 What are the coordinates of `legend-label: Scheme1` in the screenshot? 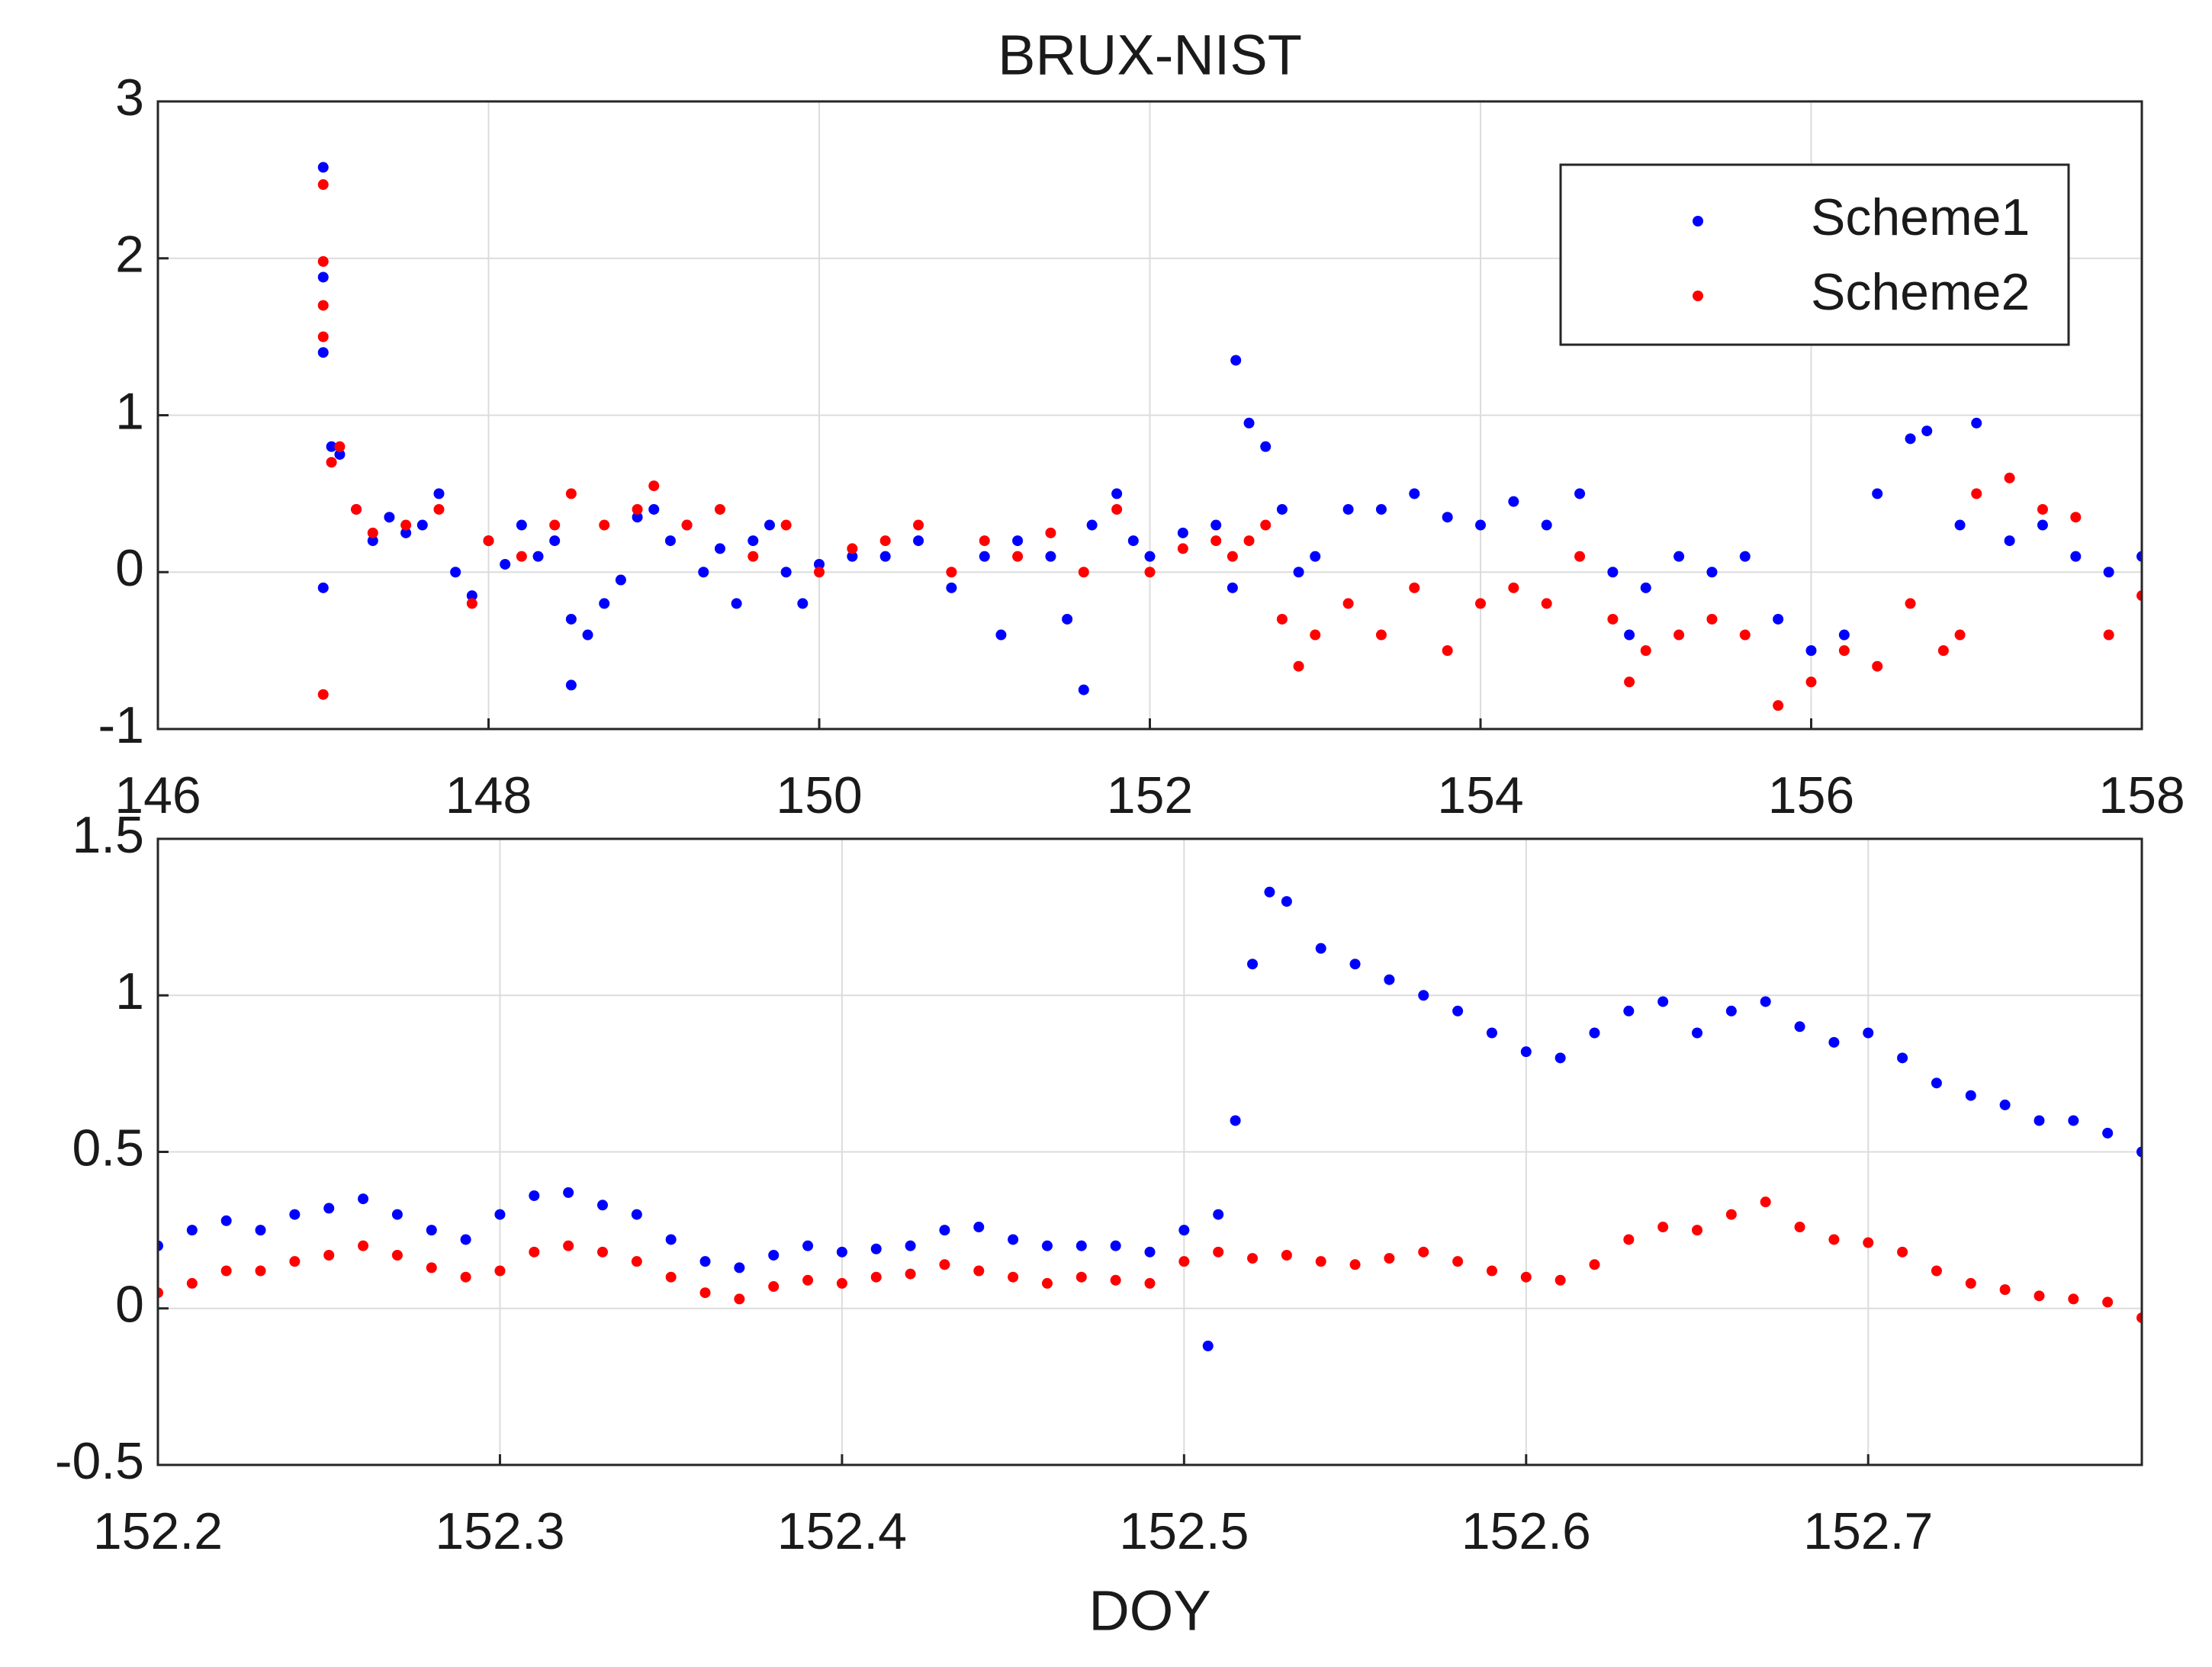 It's located at (1920, 217).